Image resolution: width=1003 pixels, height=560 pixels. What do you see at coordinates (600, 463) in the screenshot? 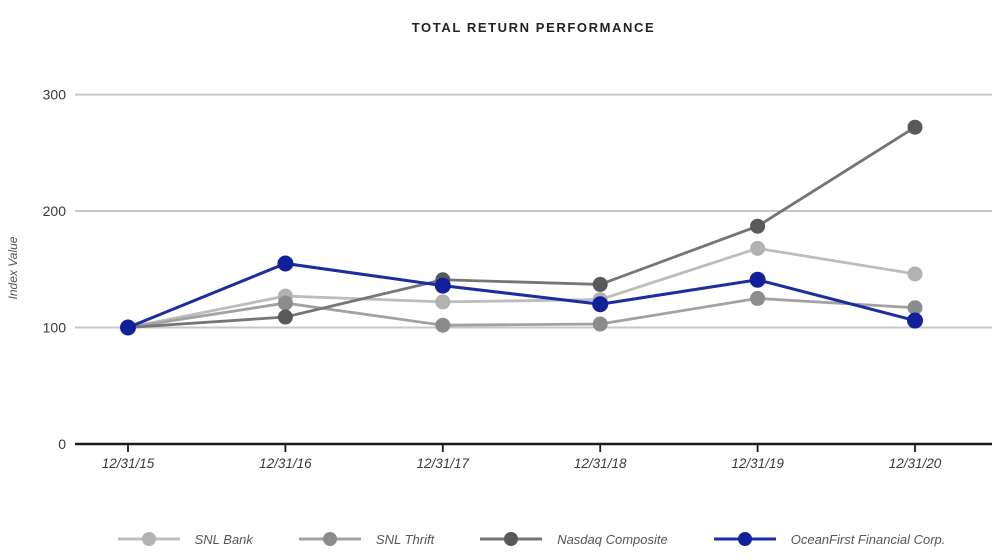
I see `x-tick-label: 12/31/18` at bounding box center [600, 463].